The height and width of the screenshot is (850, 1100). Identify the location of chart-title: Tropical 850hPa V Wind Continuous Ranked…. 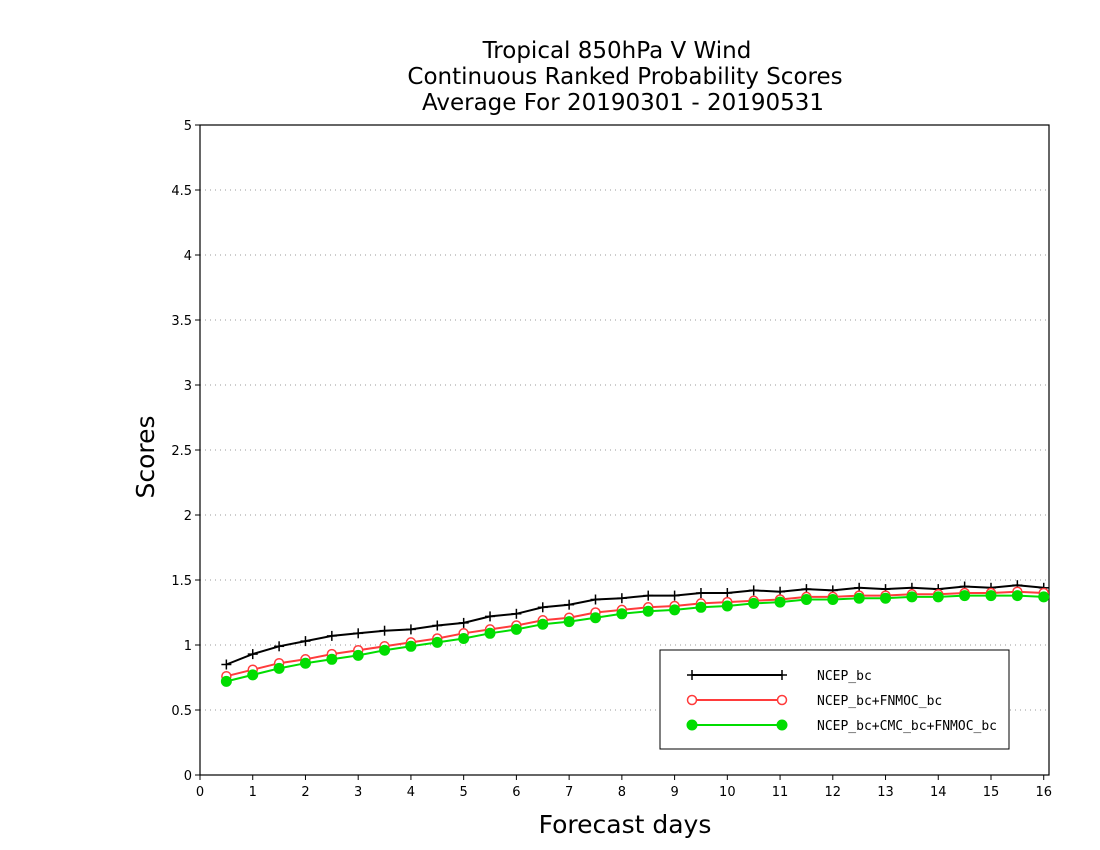
(624, 77).